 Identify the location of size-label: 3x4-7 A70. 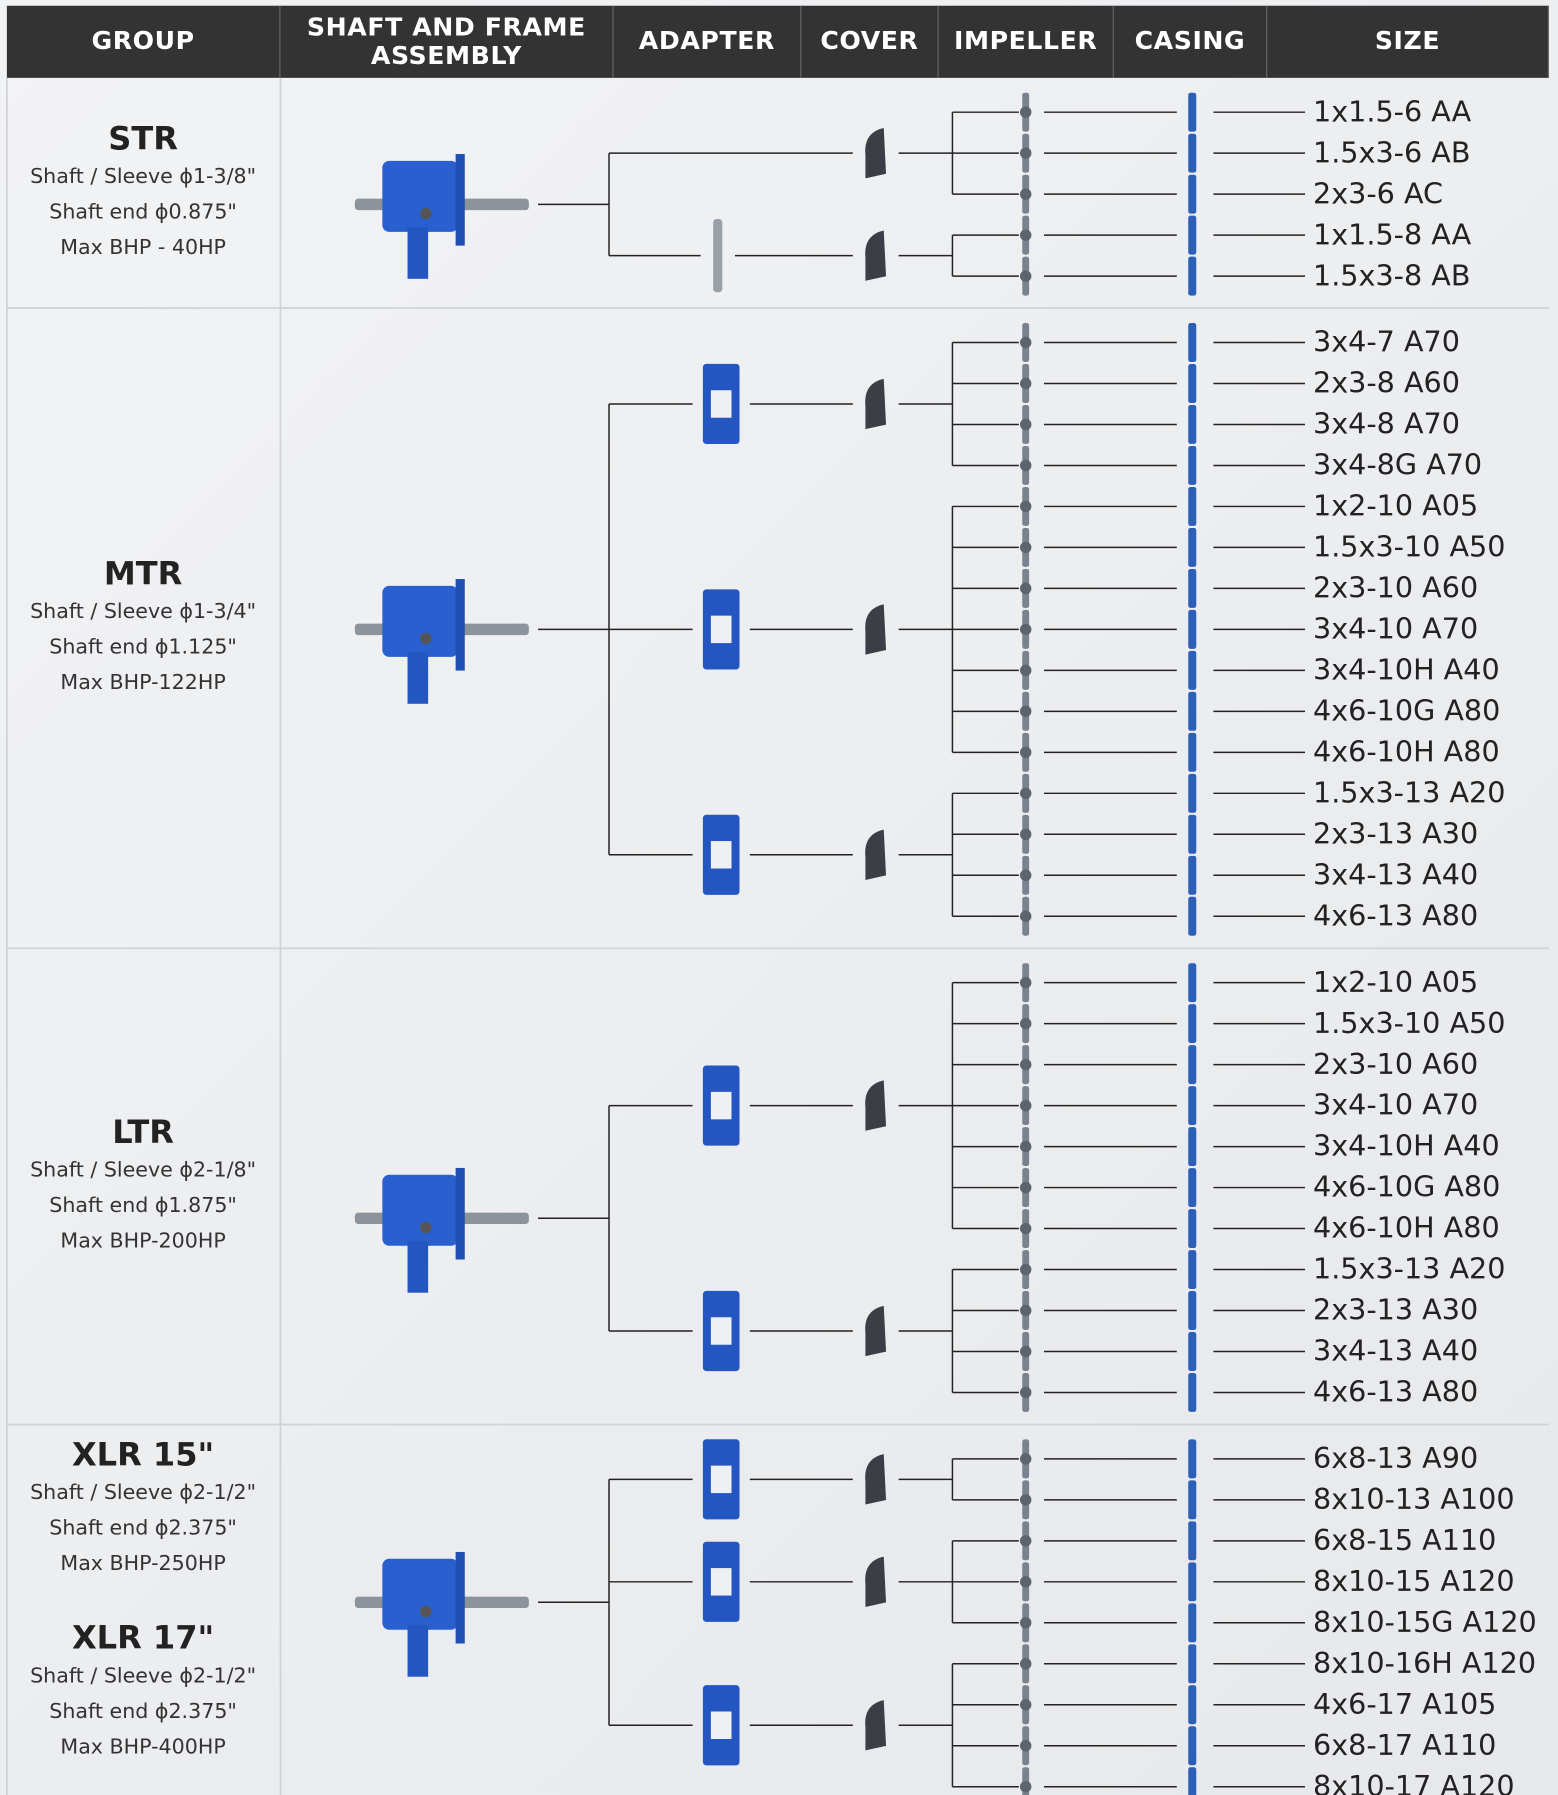
(1386, 342).